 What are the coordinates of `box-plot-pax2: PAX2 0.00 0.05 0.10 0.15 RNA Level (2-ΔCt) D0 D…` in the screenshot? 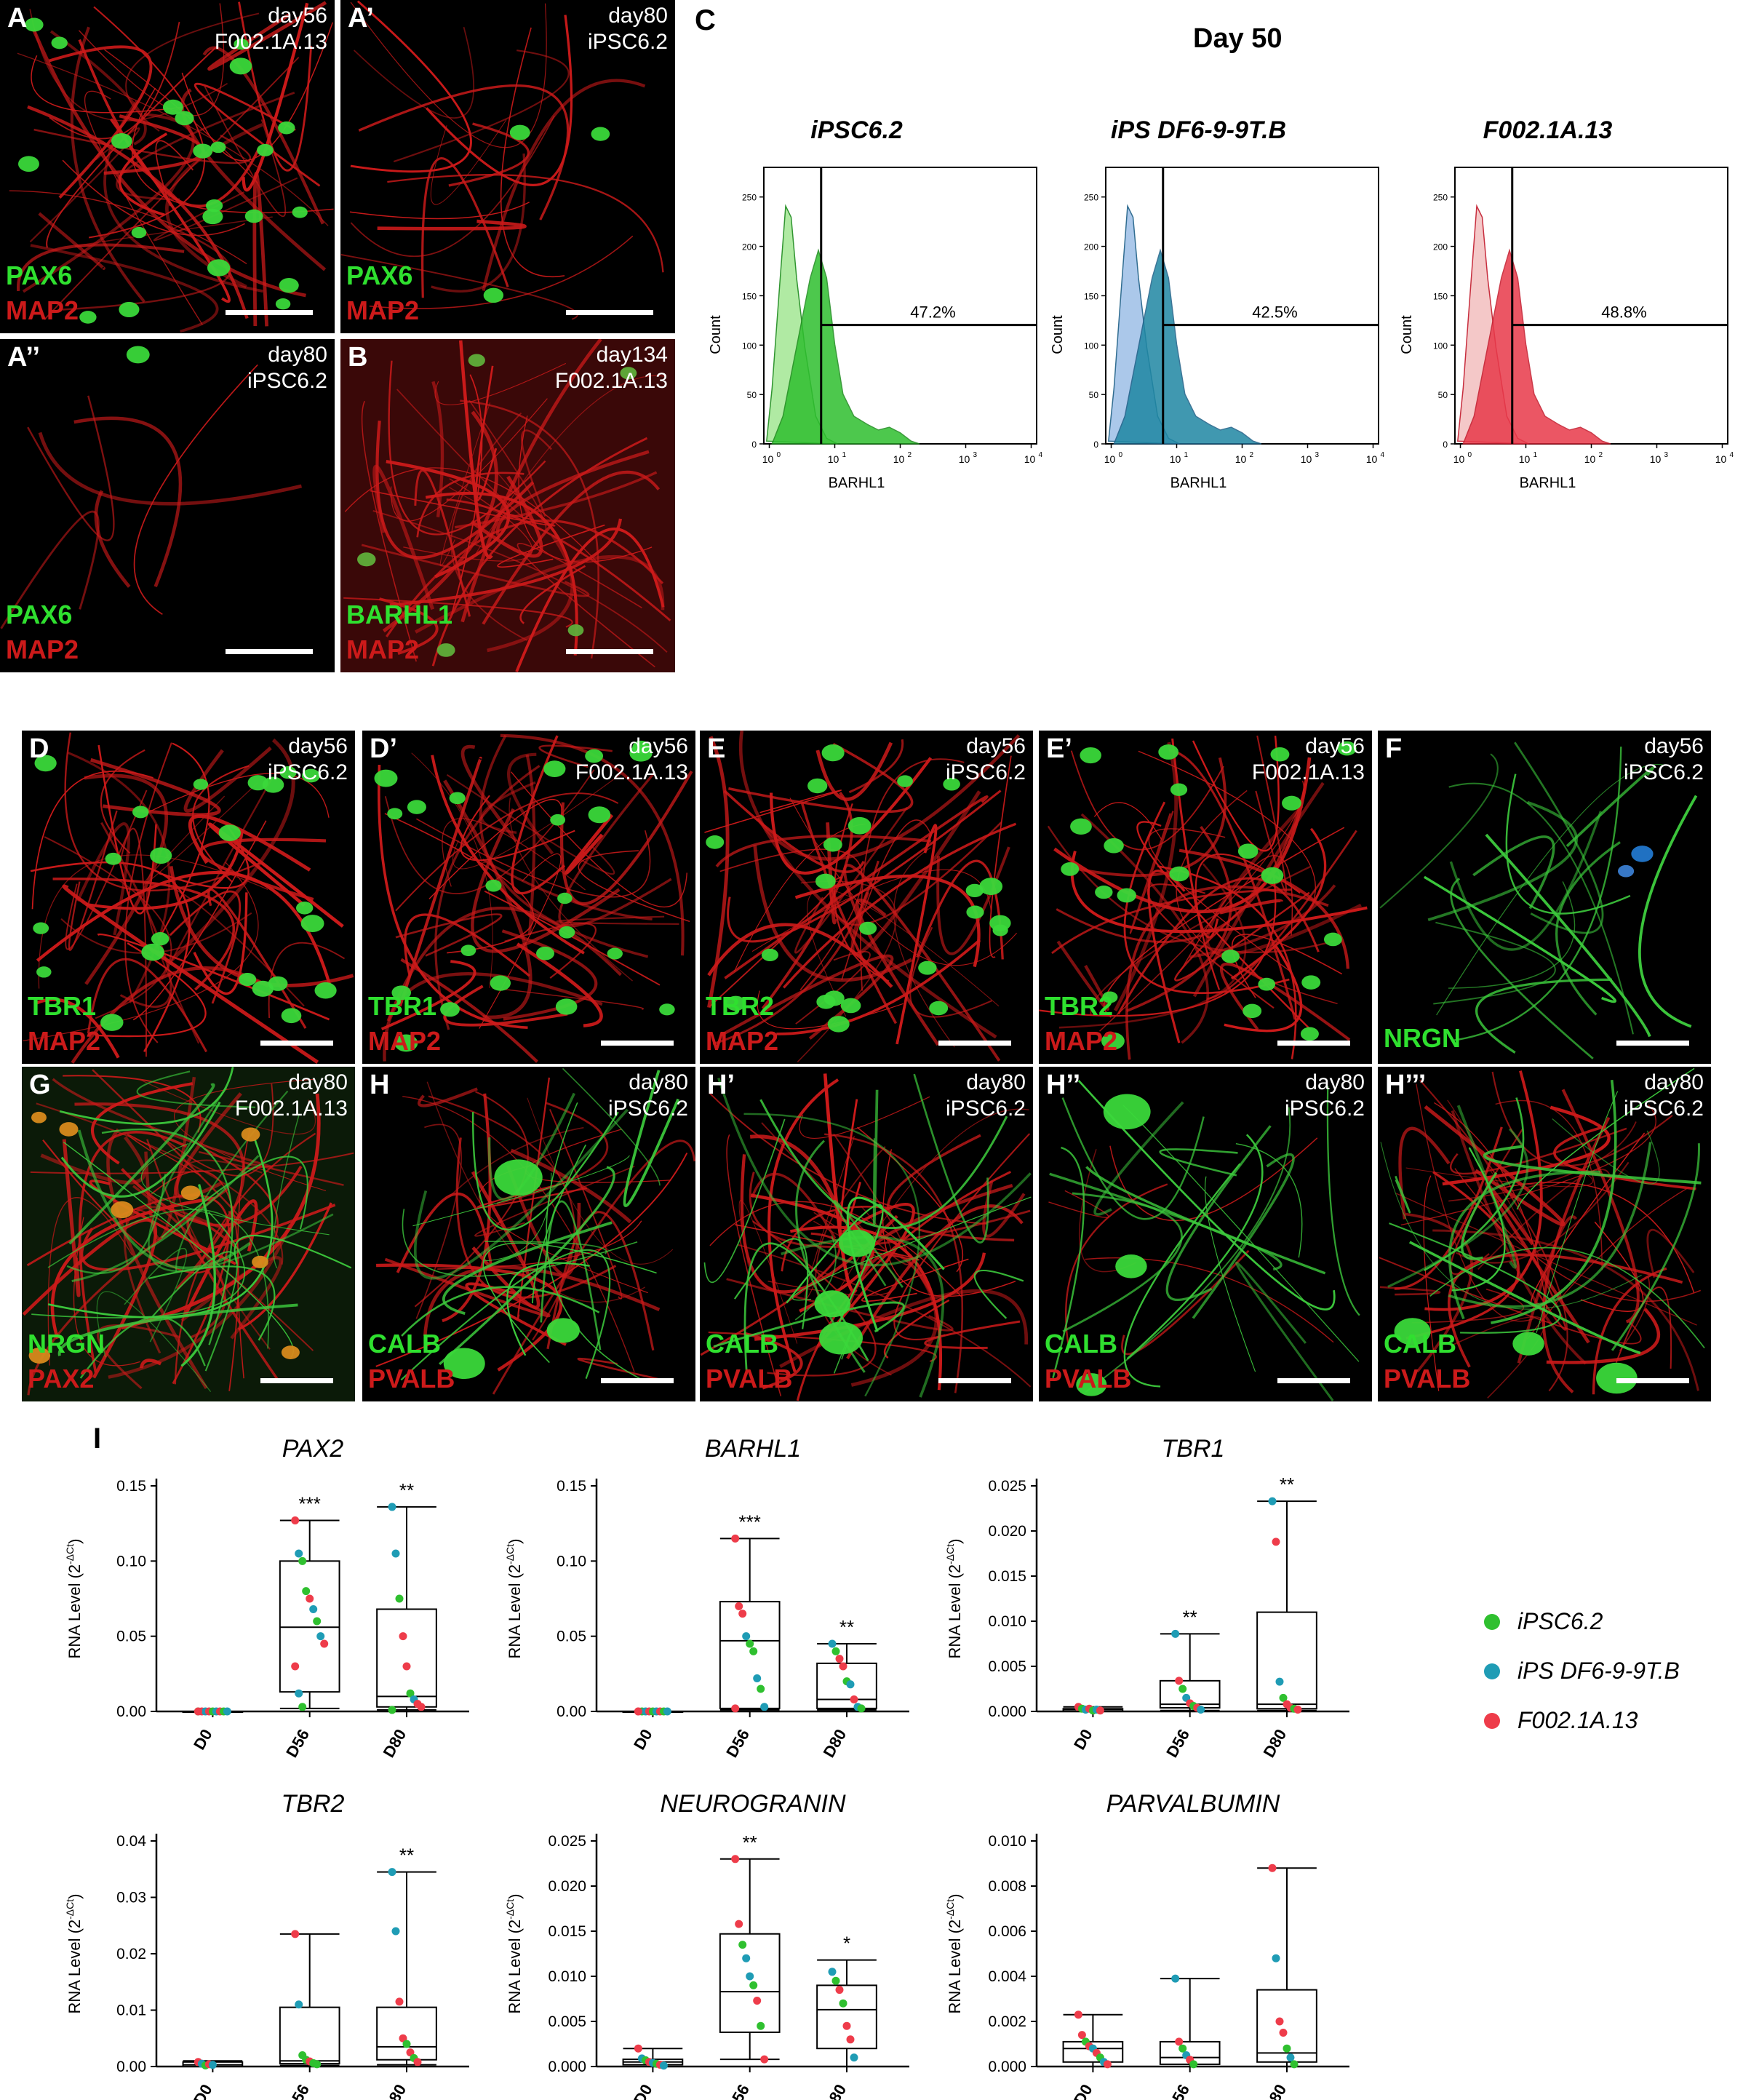 It's located at (266, 1598).